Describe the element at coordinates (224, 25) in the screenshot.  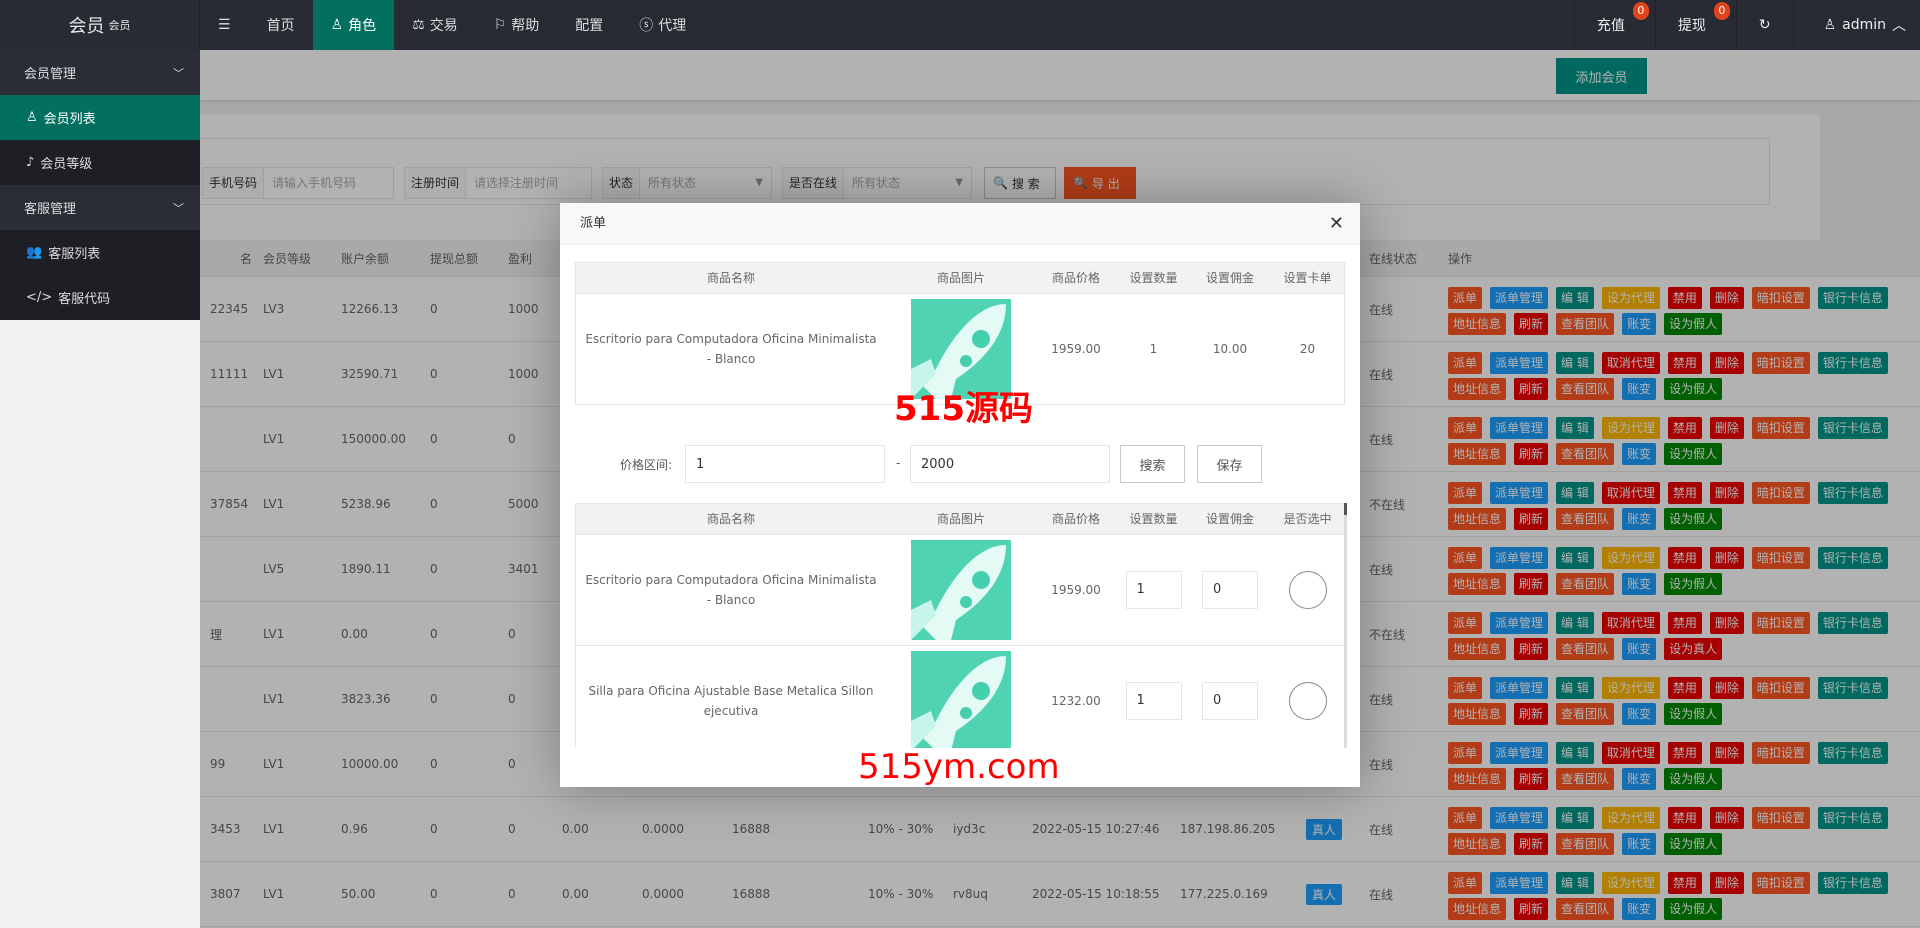
I see `menu-fold-button: ☰` at that location.